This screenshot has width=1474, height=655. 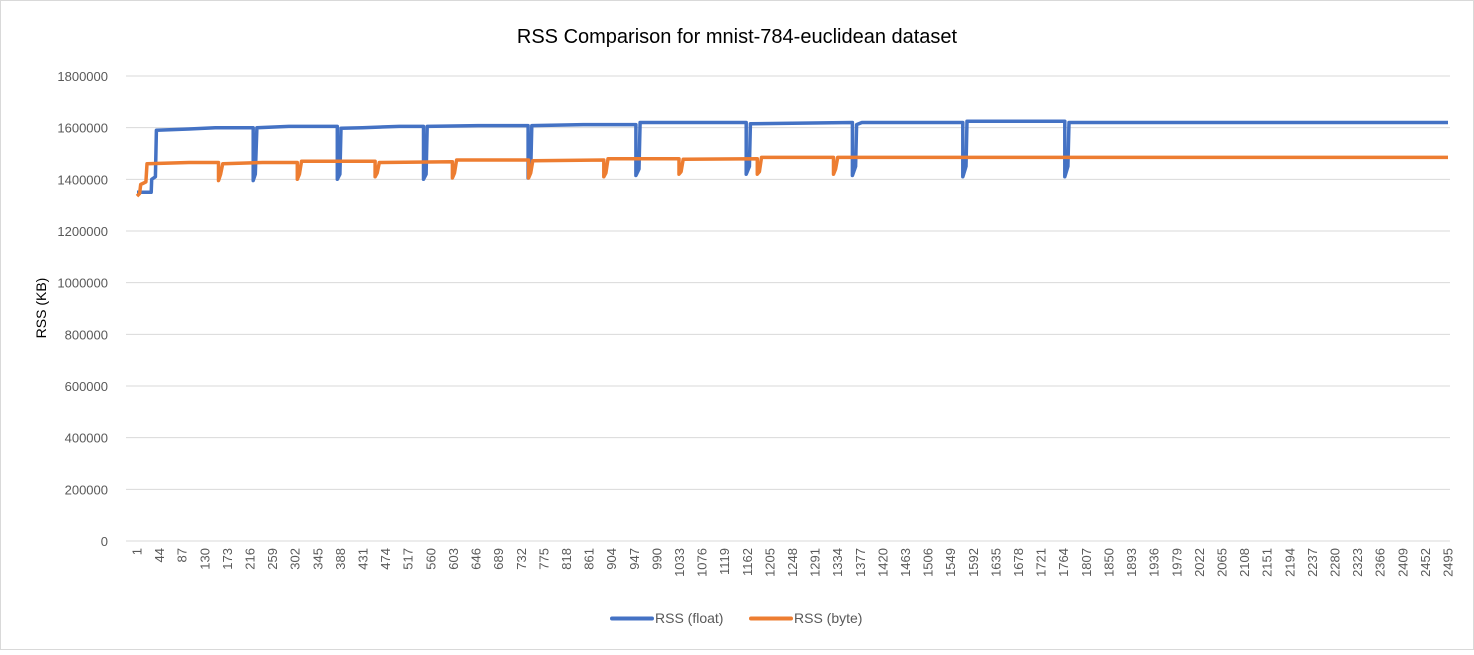 I want to click on x-tick-label: 1377, so click(x=860, y=562).